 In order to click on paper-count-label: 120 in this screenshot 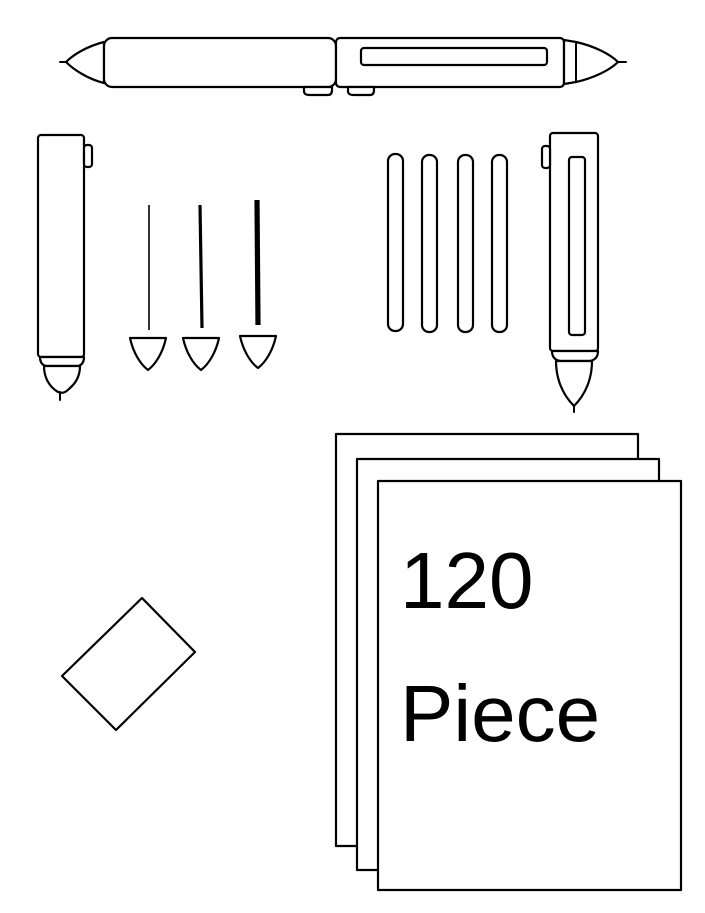, I will do `click(466, 580)`.